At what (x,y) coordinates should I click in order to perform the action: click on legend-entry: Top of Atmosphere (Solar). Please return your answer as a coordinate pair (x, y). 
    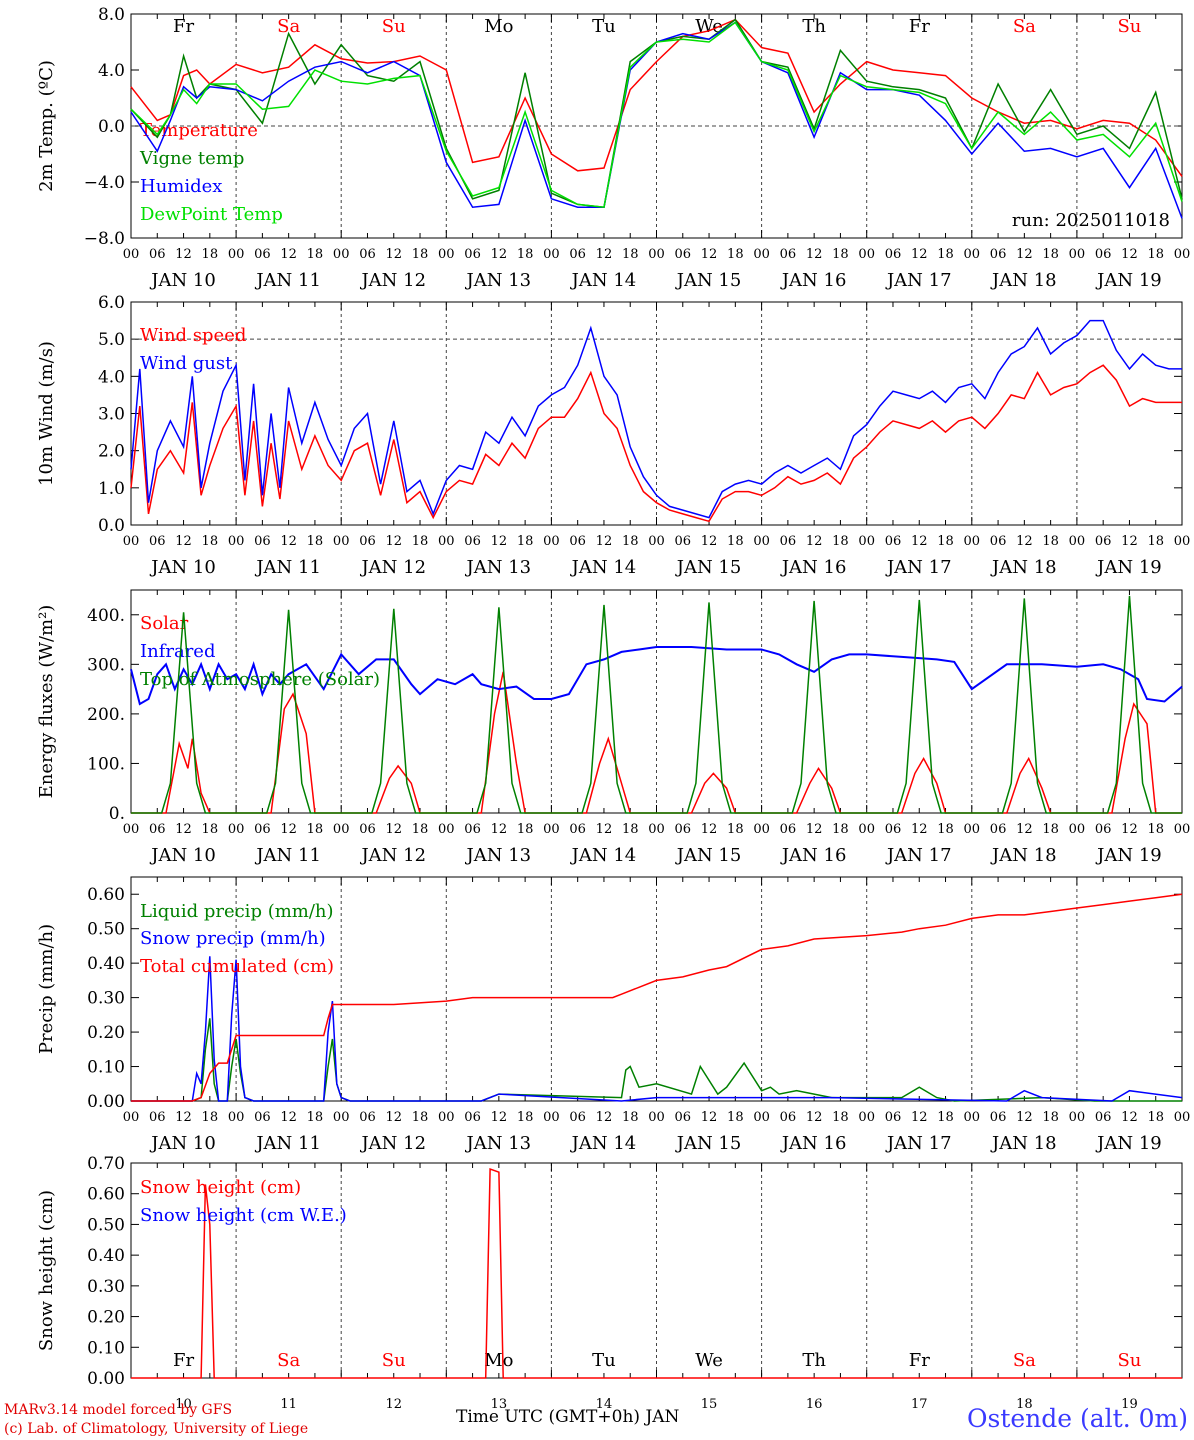
    Looking at the image, I should click on (260, 679).